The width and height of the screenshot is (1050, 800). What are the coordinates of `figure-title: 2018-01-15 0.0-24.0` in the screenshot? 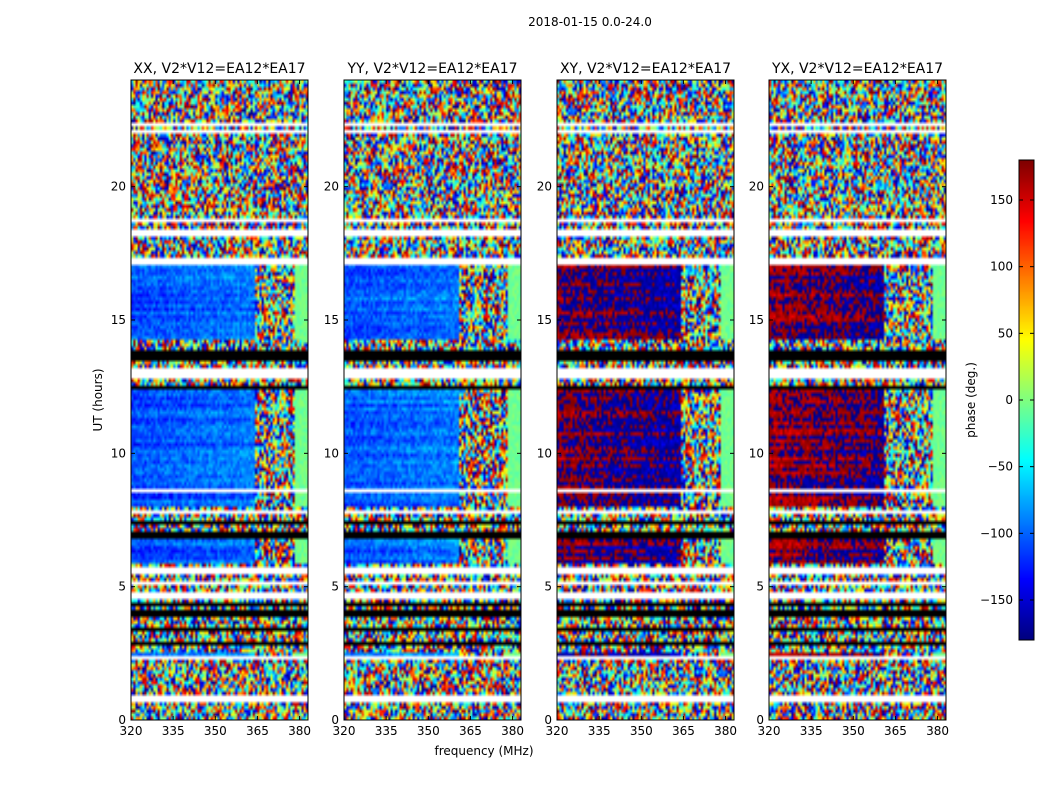 It's located at (590, 22).